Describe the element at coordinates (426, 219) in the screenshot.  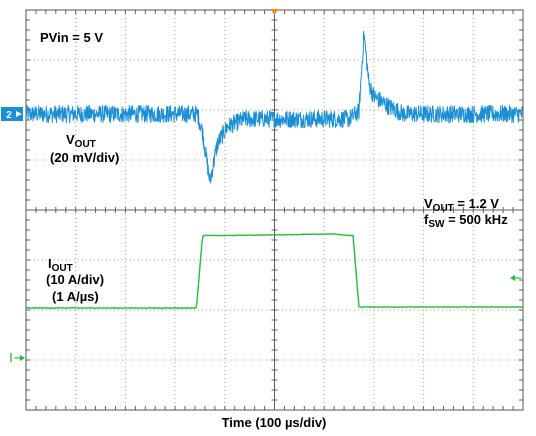
I see `fsw-main: f` at that location.